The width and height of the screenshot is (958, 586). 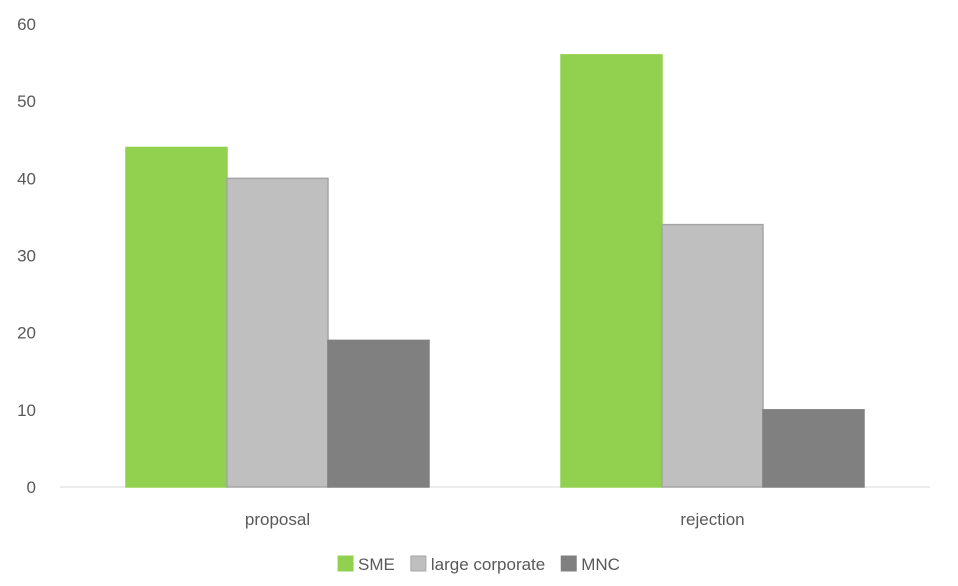 I want to click on bar-large-corporate-rejection, so click(x=712, y=355).